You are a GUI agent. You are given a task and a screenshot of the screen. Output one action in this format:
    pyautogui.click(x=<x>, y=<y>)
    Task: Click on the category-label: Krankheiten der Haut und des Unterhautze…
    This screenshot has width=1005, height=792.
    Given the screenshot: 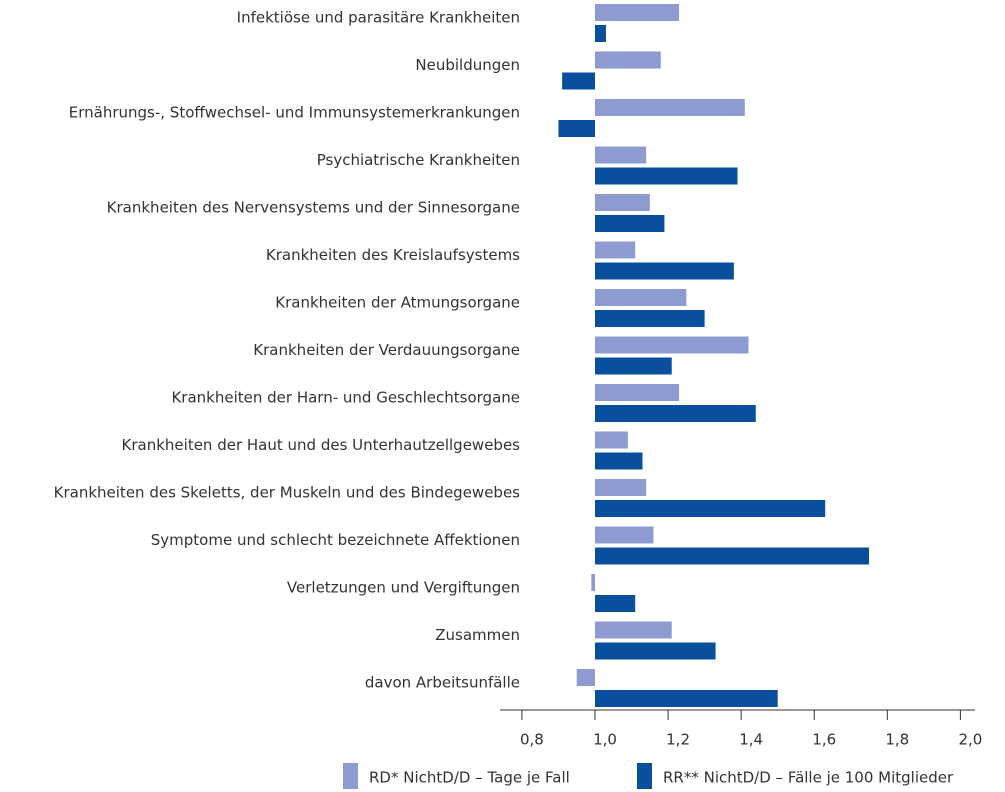 What is the action you would take?
    pyautogui.click(x=321, y=445)
    